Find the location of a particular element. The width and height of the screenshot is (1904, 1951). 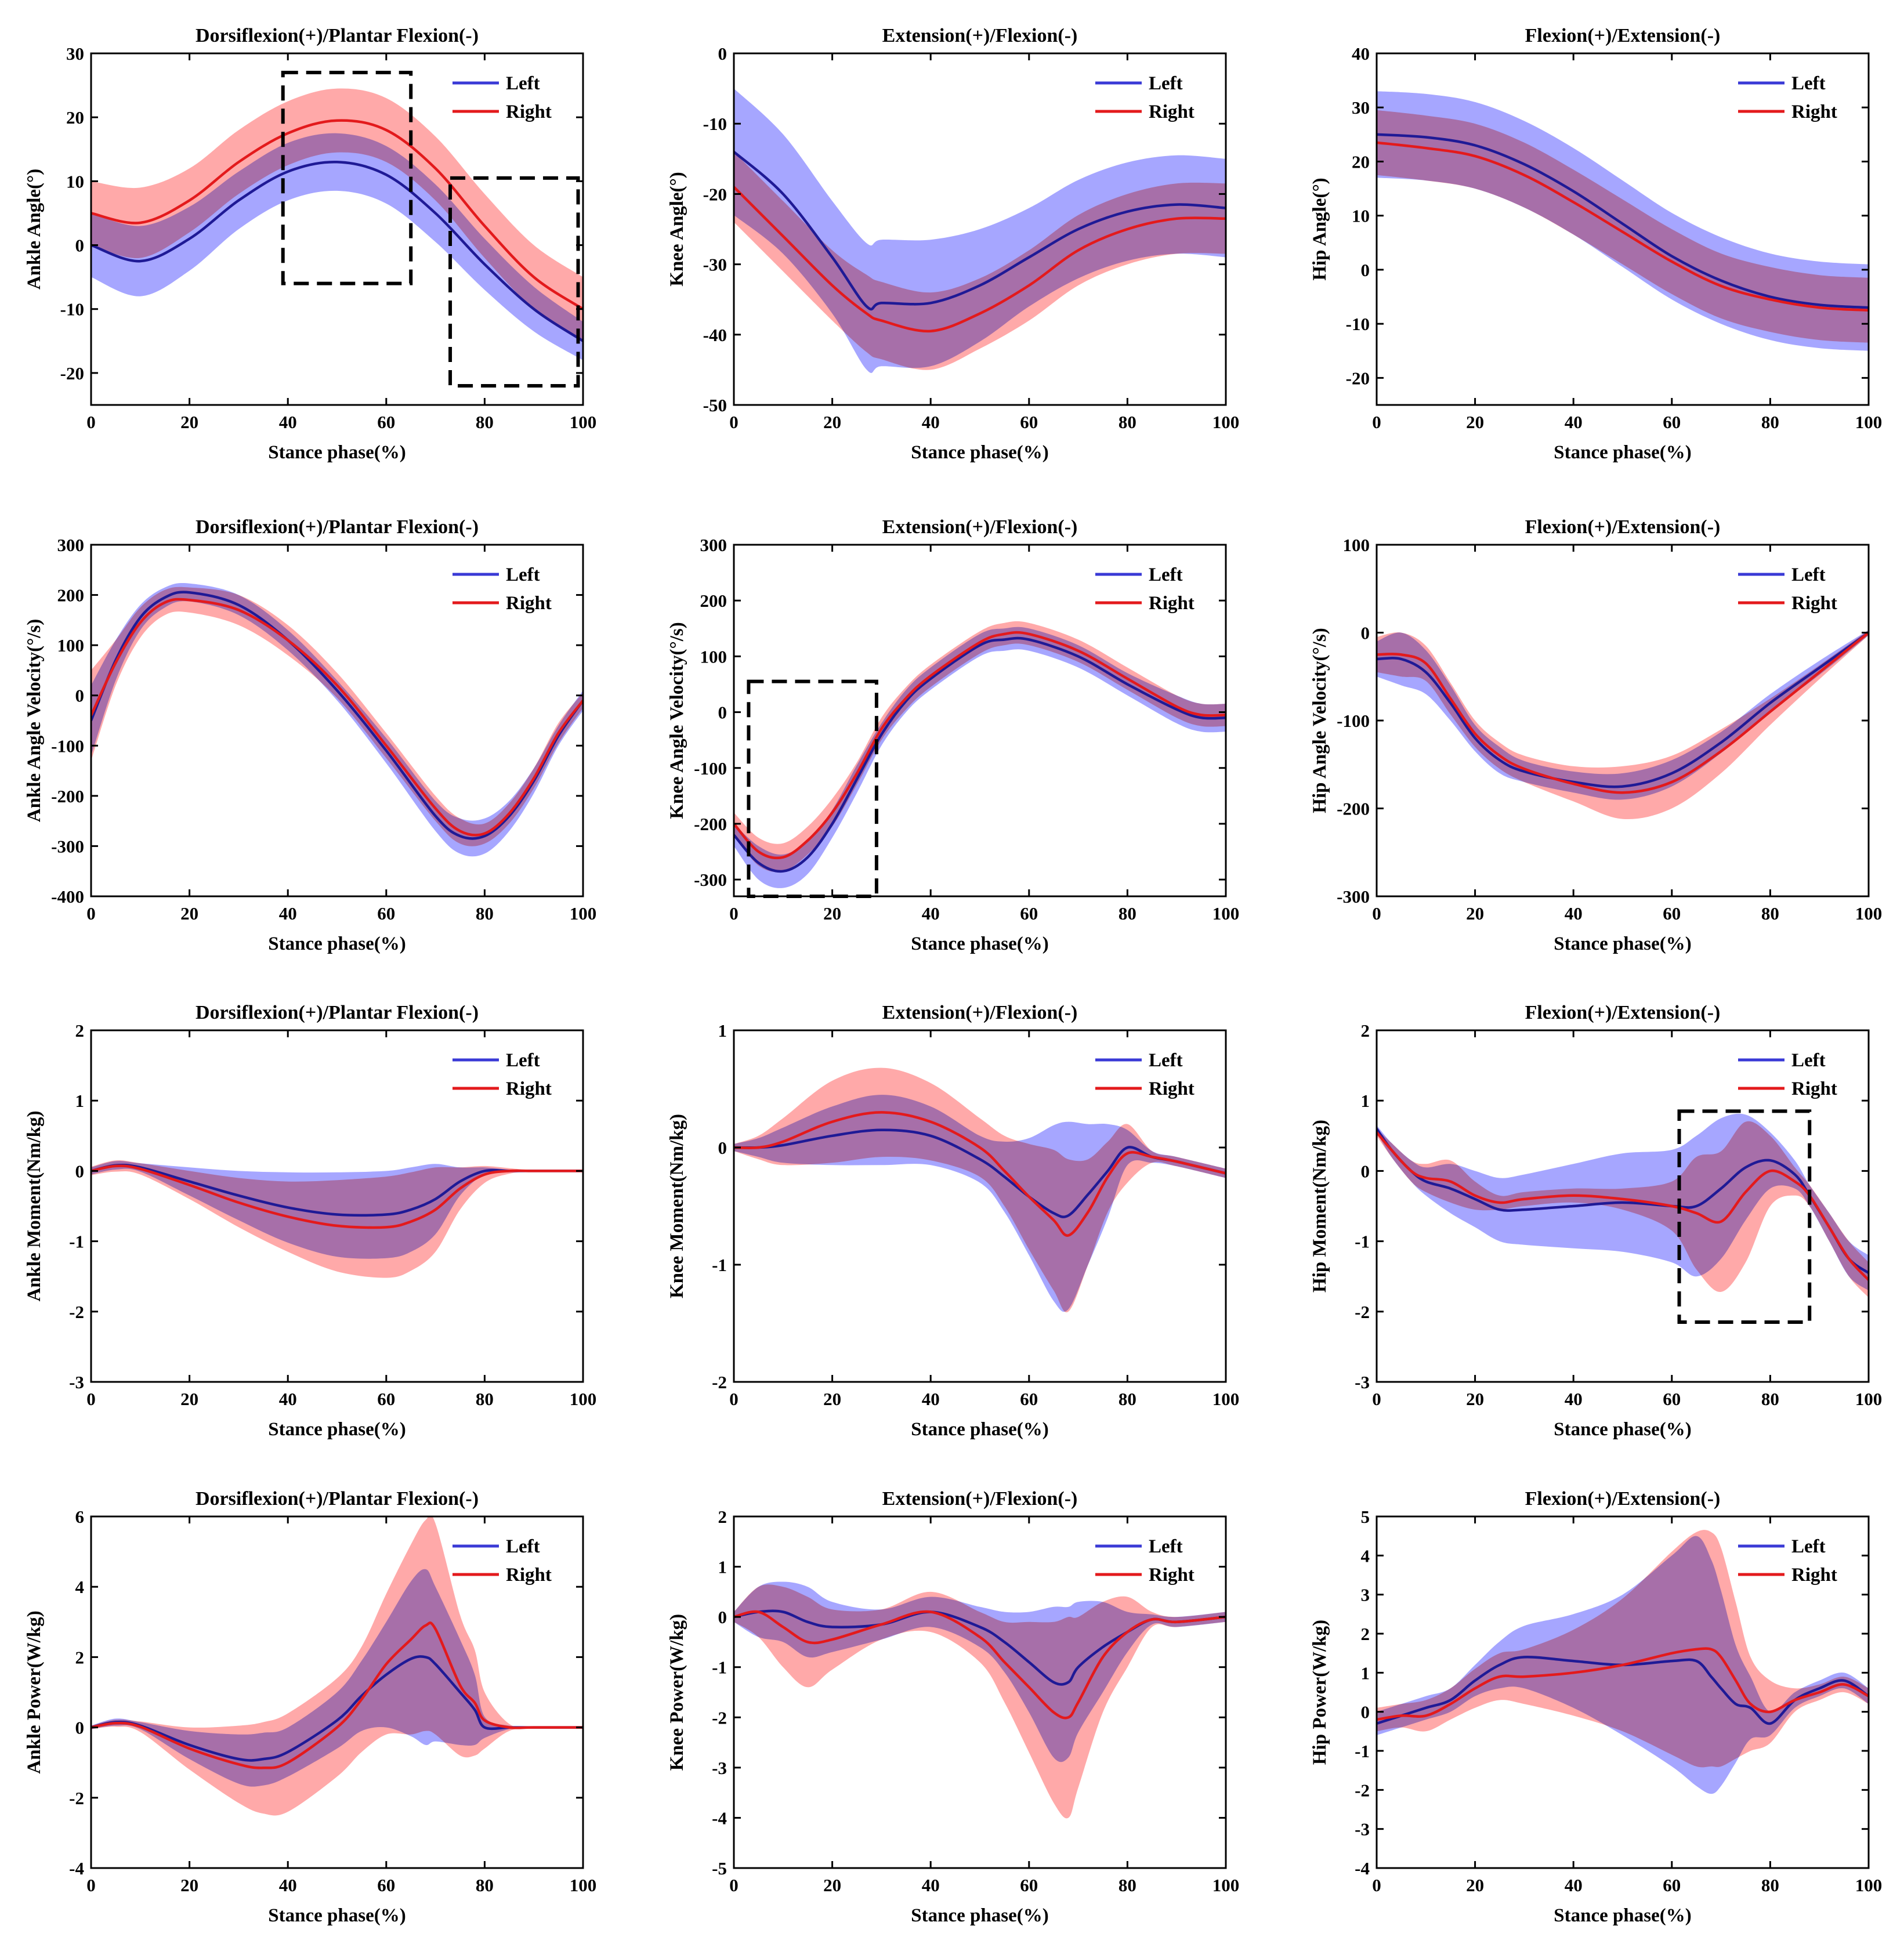

y-tick-label: 30 is located at coordinates (1361, 107).